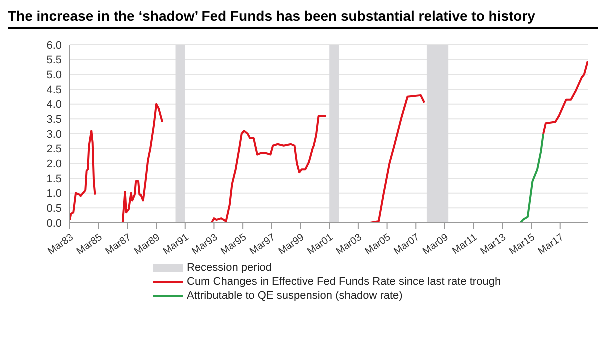 This screenshot has height=340, width=615. Describe the element at coordinates (54, 209) in the screenshot. I see `y-tick-label: 0.5` at that location.